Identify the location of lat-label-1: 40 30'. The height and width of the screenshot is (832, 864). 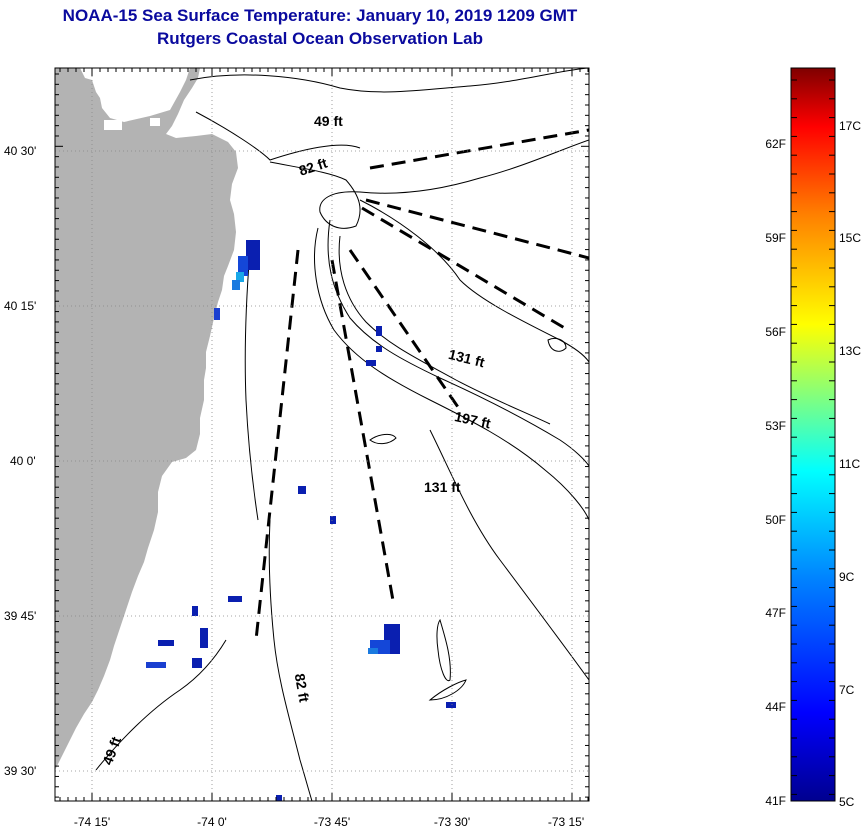
(20, 151).